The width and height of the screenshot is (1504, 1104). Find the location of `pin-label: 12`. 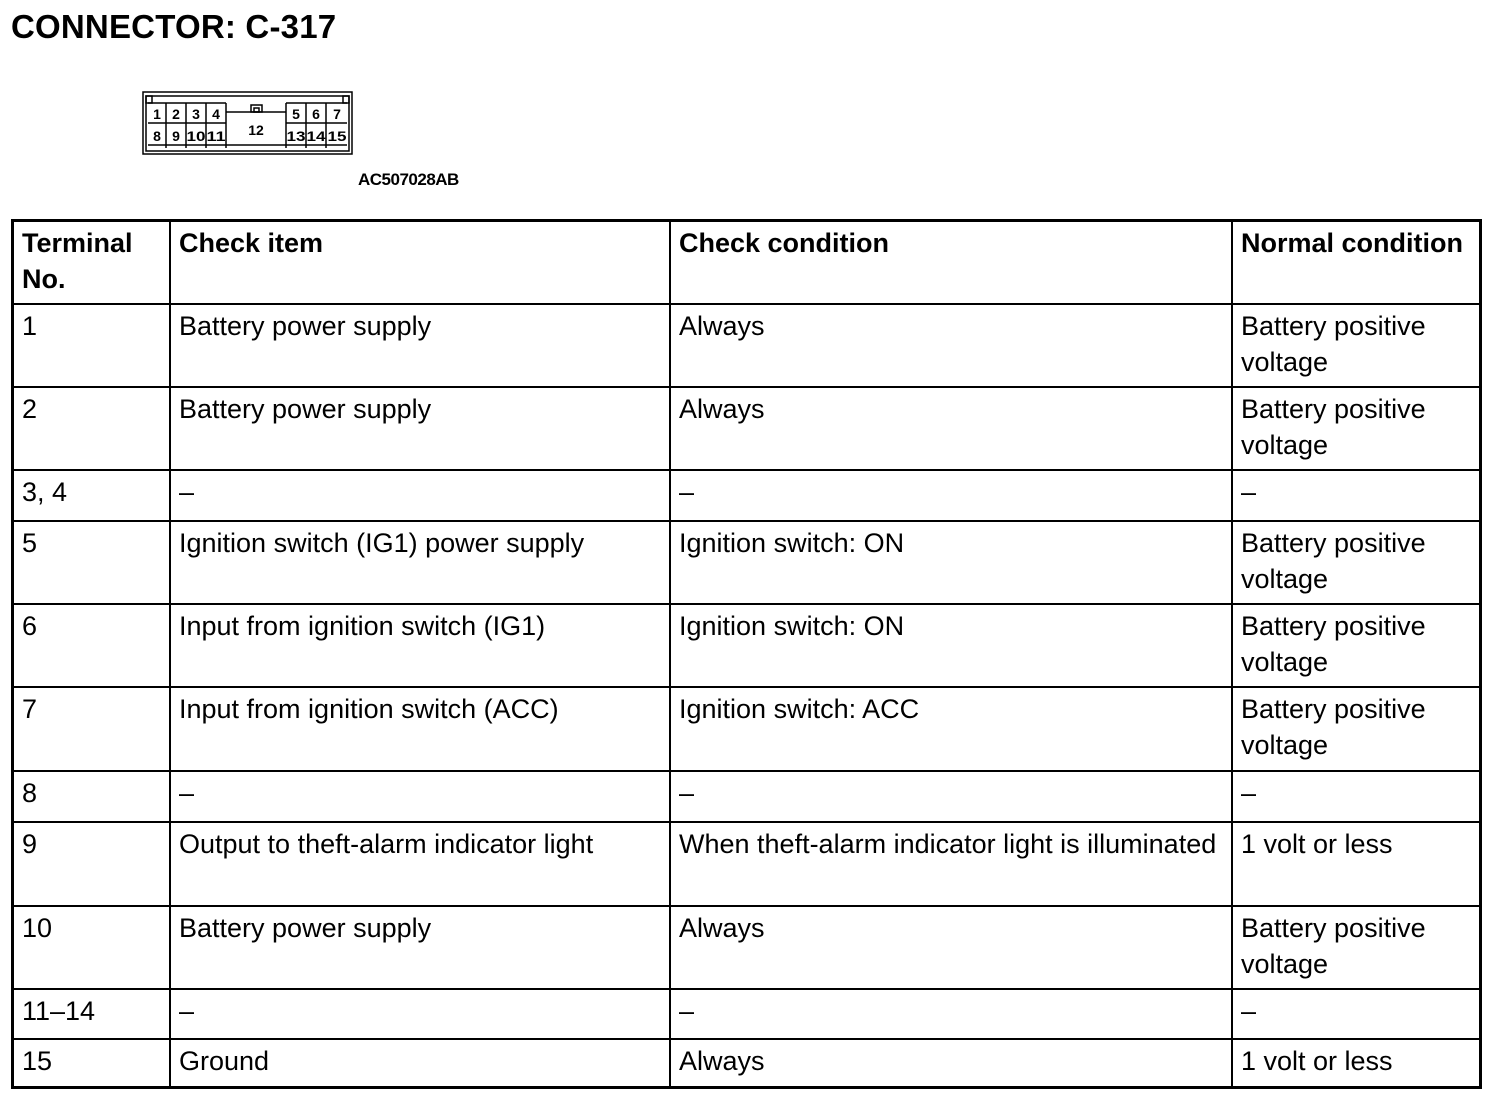

pin-label: 12 is located at coordinates (256, 130).